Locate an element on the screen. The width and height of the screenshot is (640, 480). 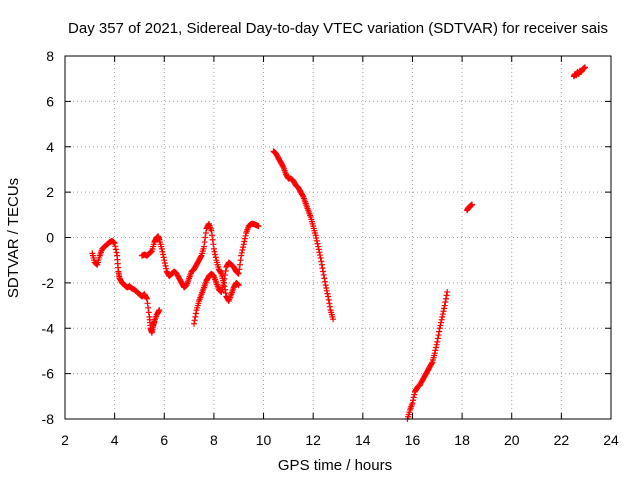
x-tick-label: 8 is located at coordinates (214, 440).